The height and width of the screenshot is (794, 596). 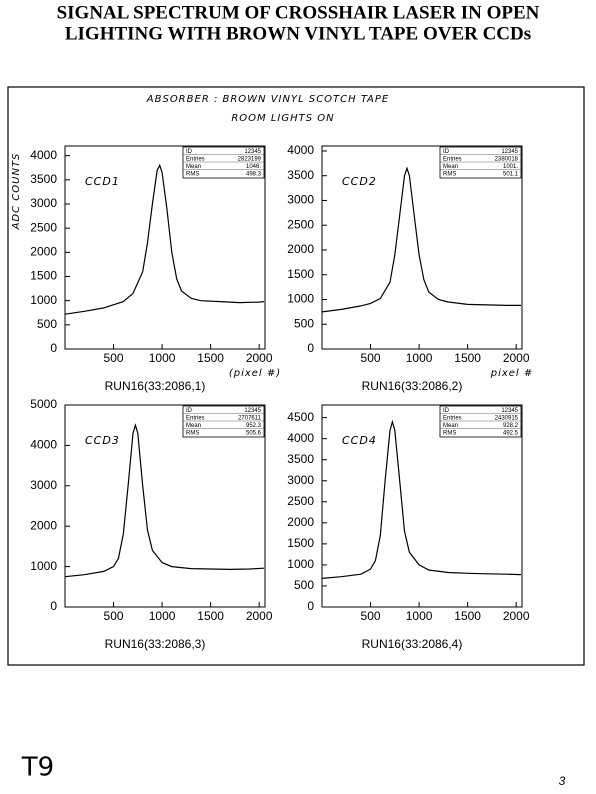 I want to click on stats-value: 505.6, so click(x=254, y=433).